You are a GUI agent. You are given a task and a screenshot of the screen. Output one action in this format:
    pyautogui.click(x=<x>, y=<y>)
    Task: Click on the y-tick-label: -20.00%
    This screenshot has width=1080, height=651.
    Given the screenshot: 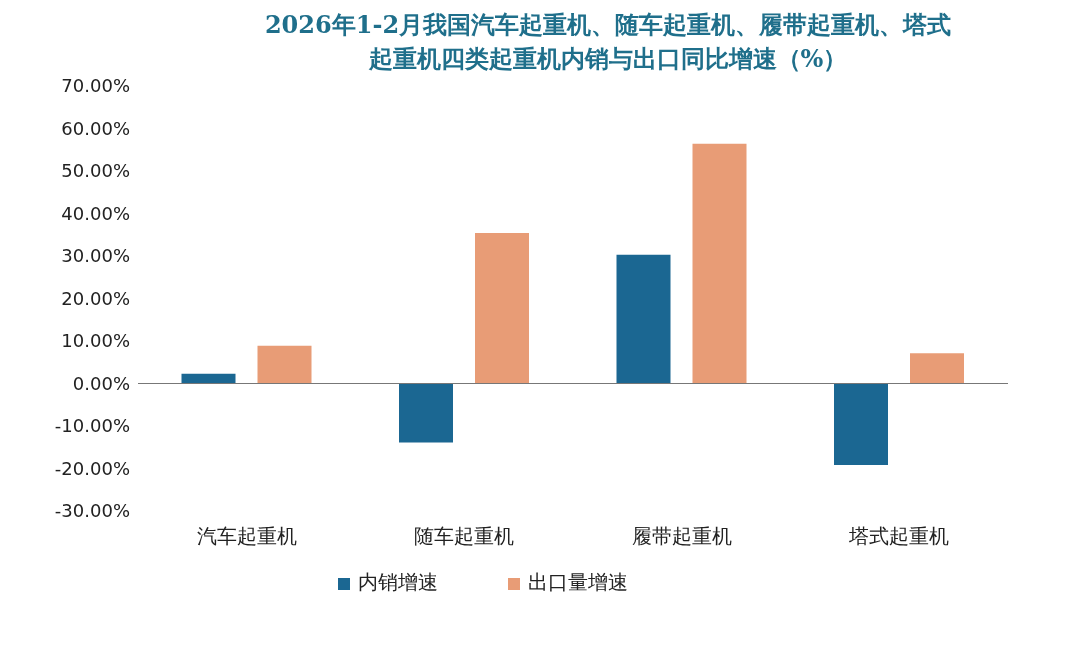 What is the action you would take?
    pyautogui.click(x=92, y=468)
    